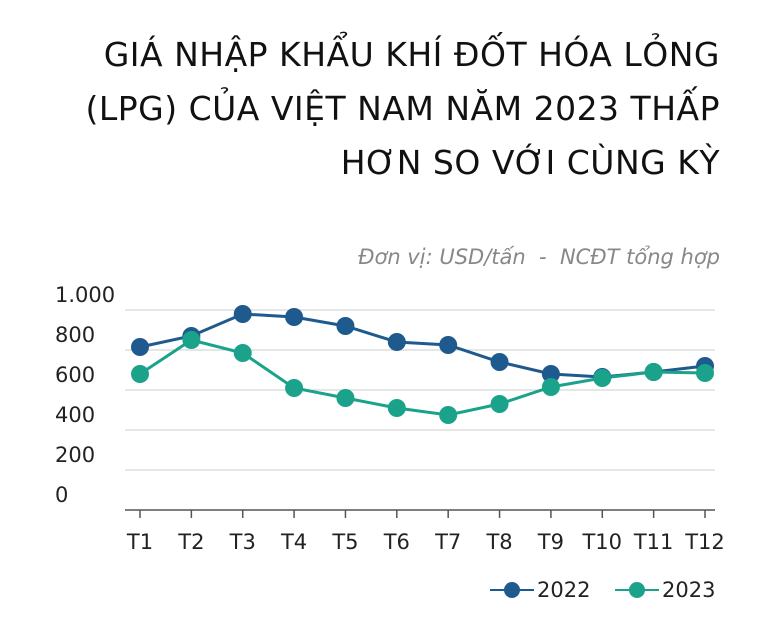 The height and width of the screenshot is (636, 765). What do you see at coordinates (75, 415) in the screenshot?
I see `y-tick-label: 400` at bounding box center [75, 415].